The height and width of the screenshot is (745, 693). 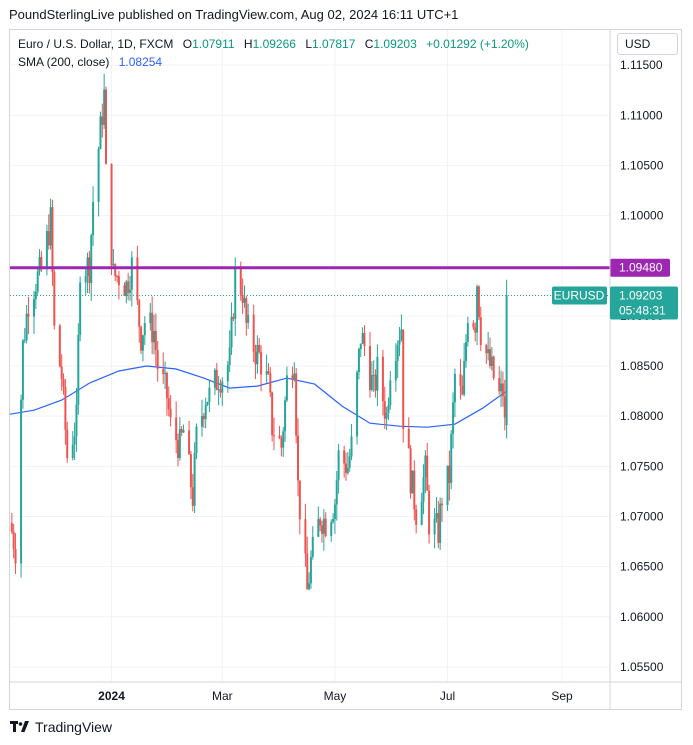 I want to click on time-axis: 2024 Mar May Jul Sep, so click(x=346, y=692).